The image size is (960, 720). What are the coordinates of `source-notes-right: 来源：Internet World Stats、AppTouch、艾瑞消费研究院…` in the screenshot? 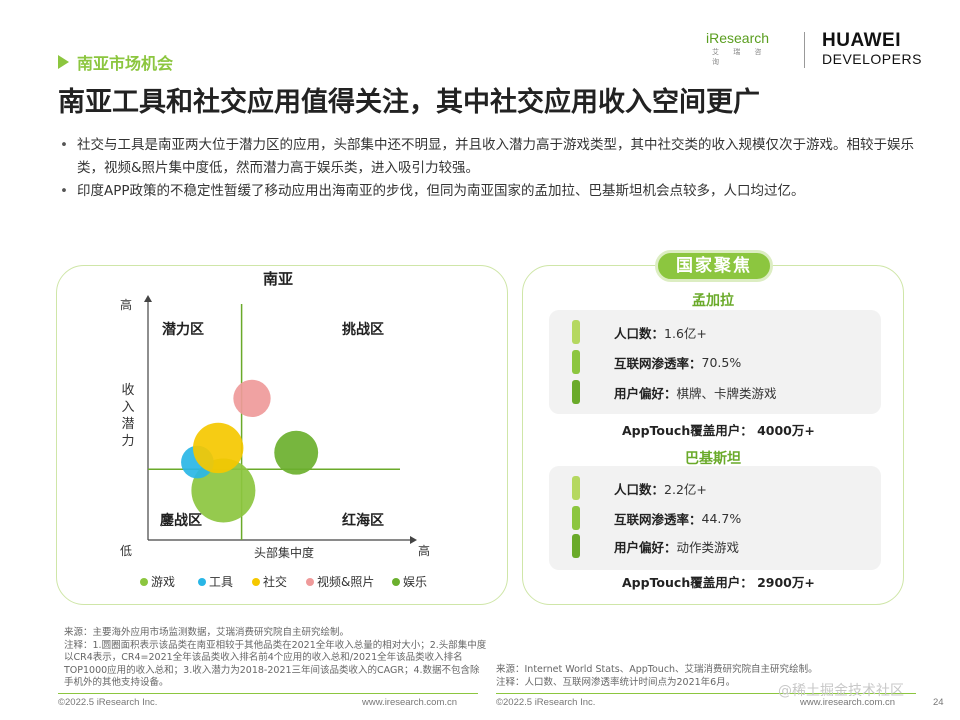 It's located at (657, 676).